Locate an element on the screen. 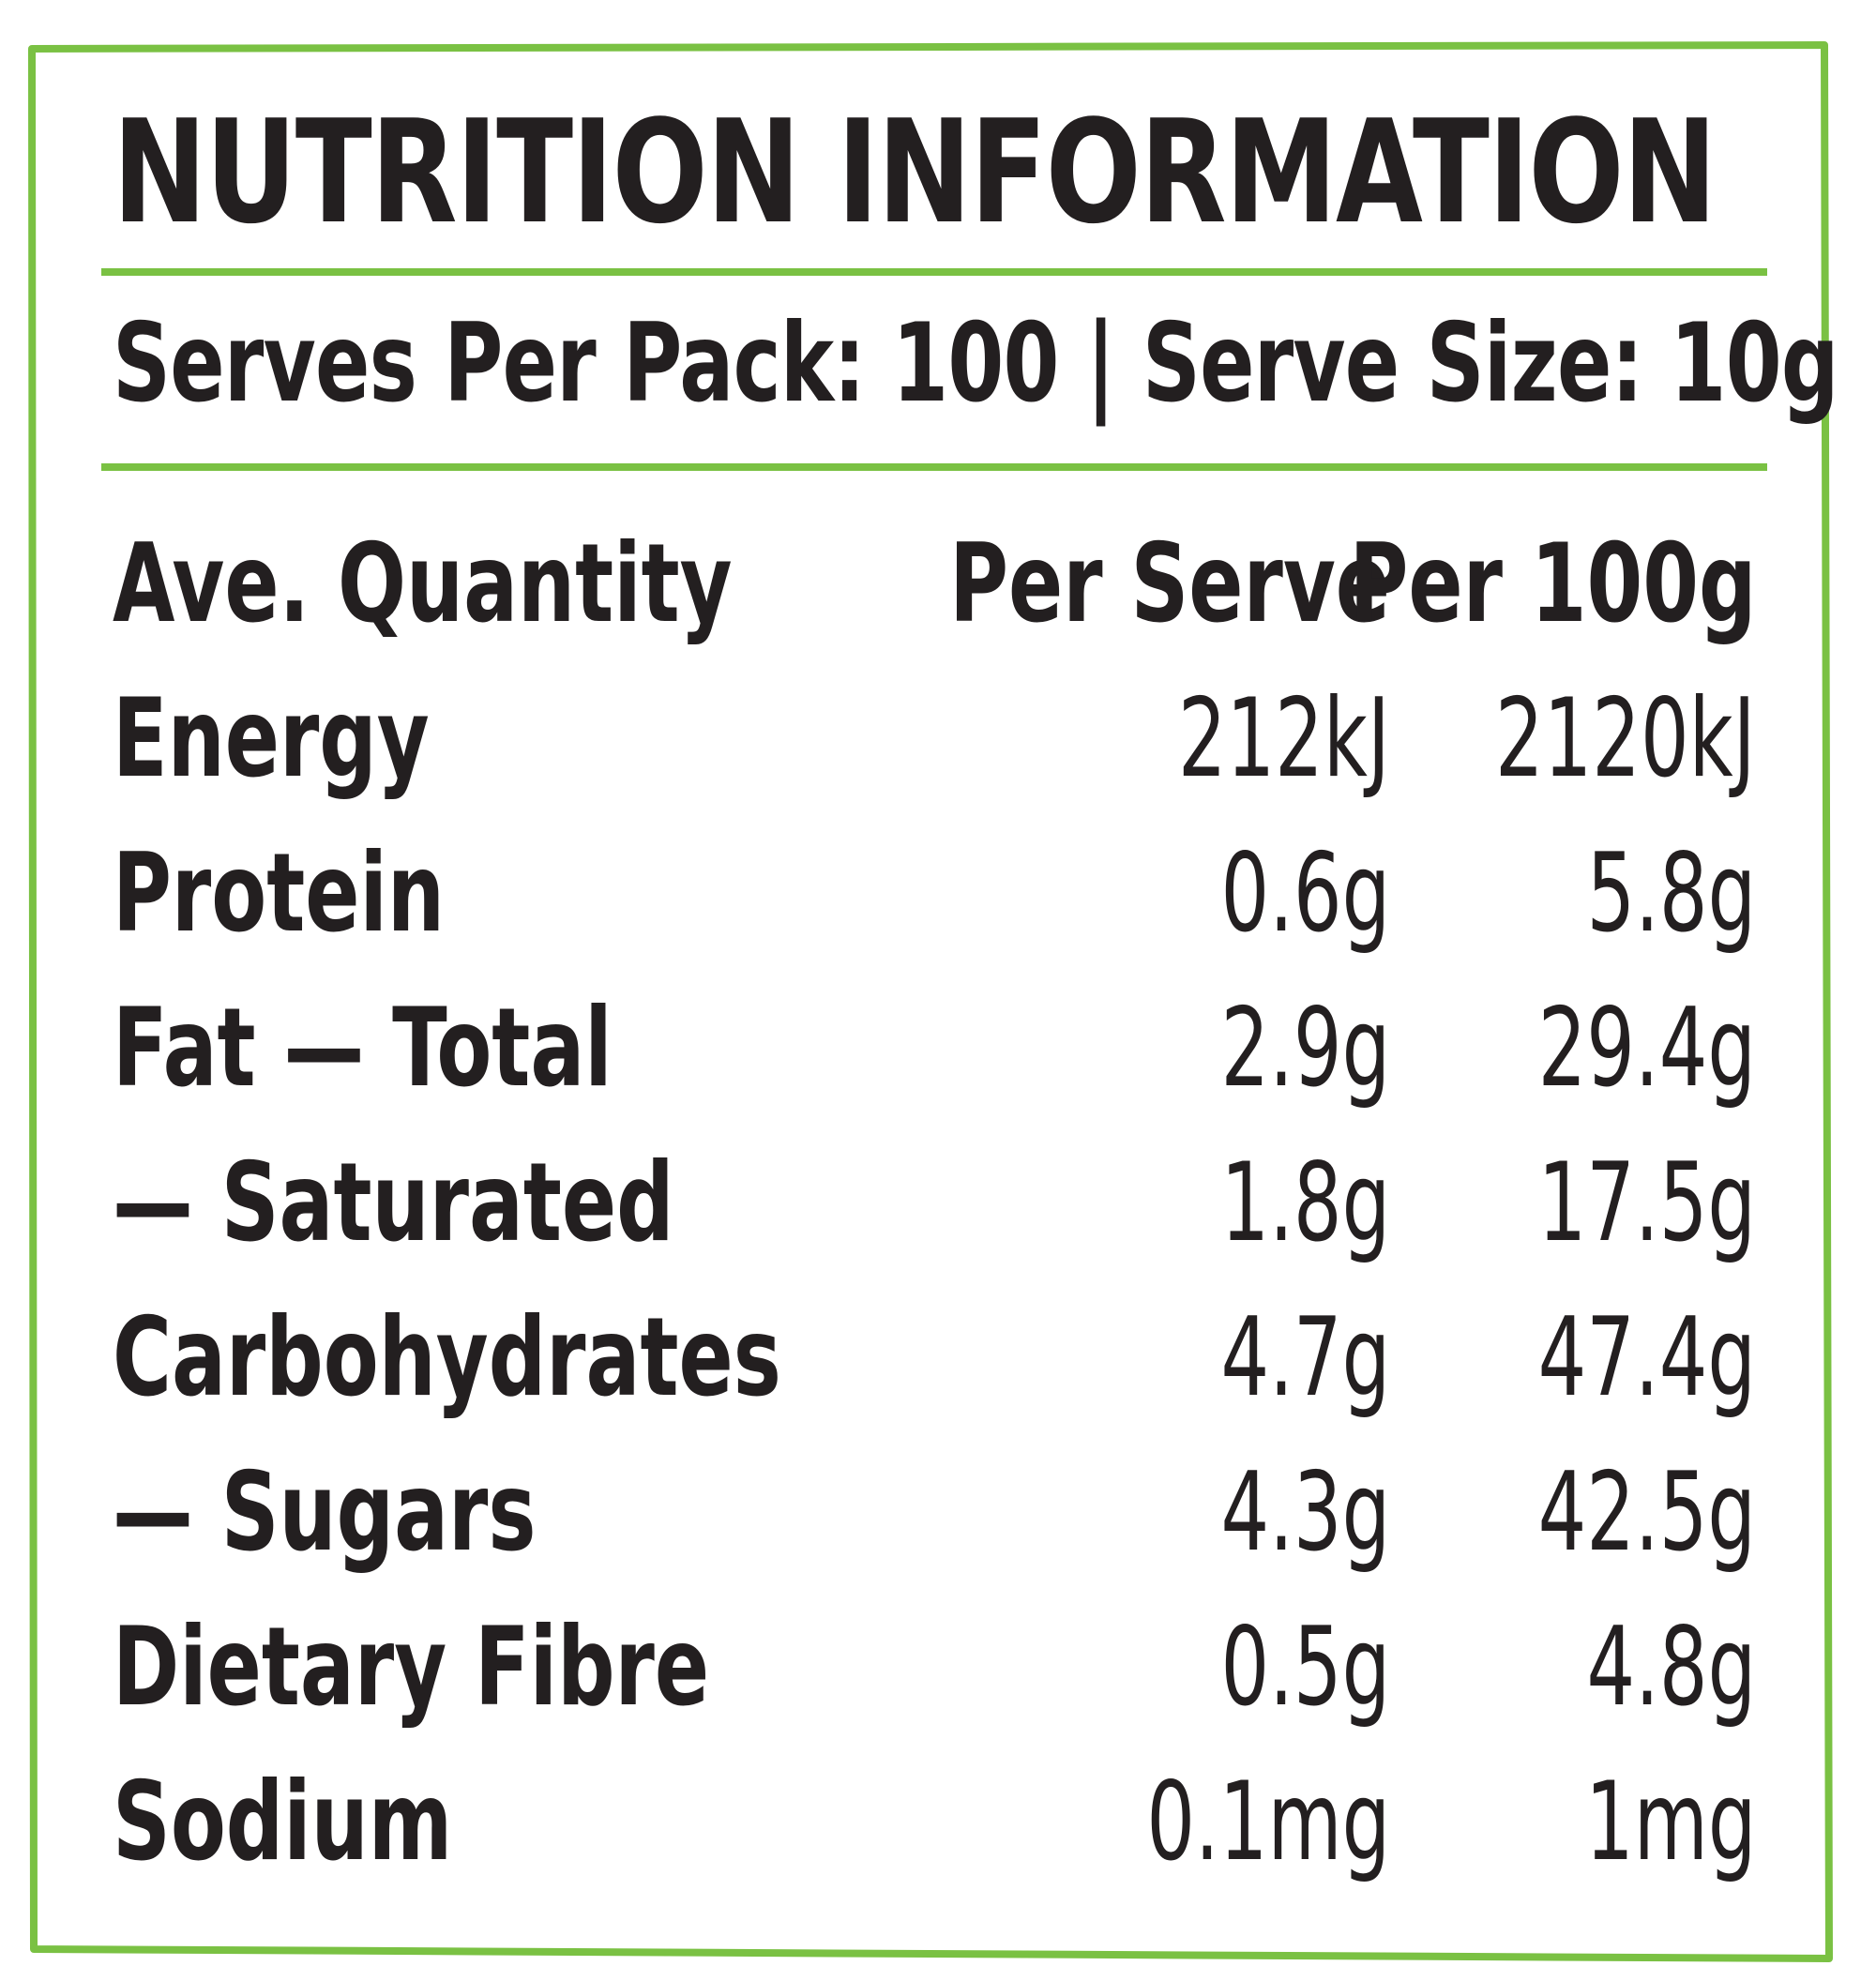  table-row: Energy 212kJ 2120kJ is located at coordinates (934, 741).